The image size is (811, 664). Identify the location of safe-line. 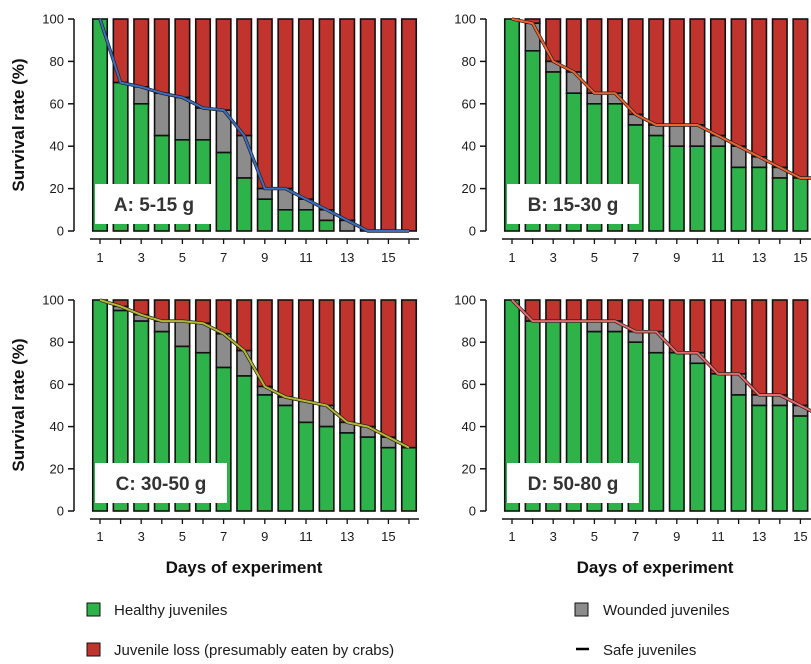
(661, 356).